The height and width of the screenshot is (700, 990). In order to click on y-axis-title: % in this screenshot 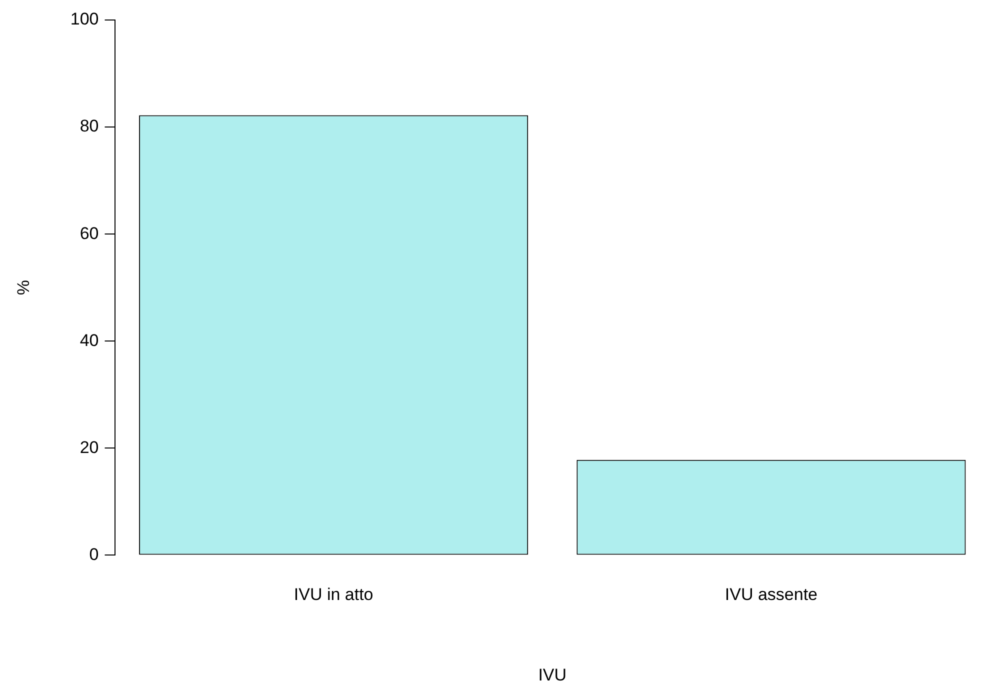, I will do `click(23, 288)`.